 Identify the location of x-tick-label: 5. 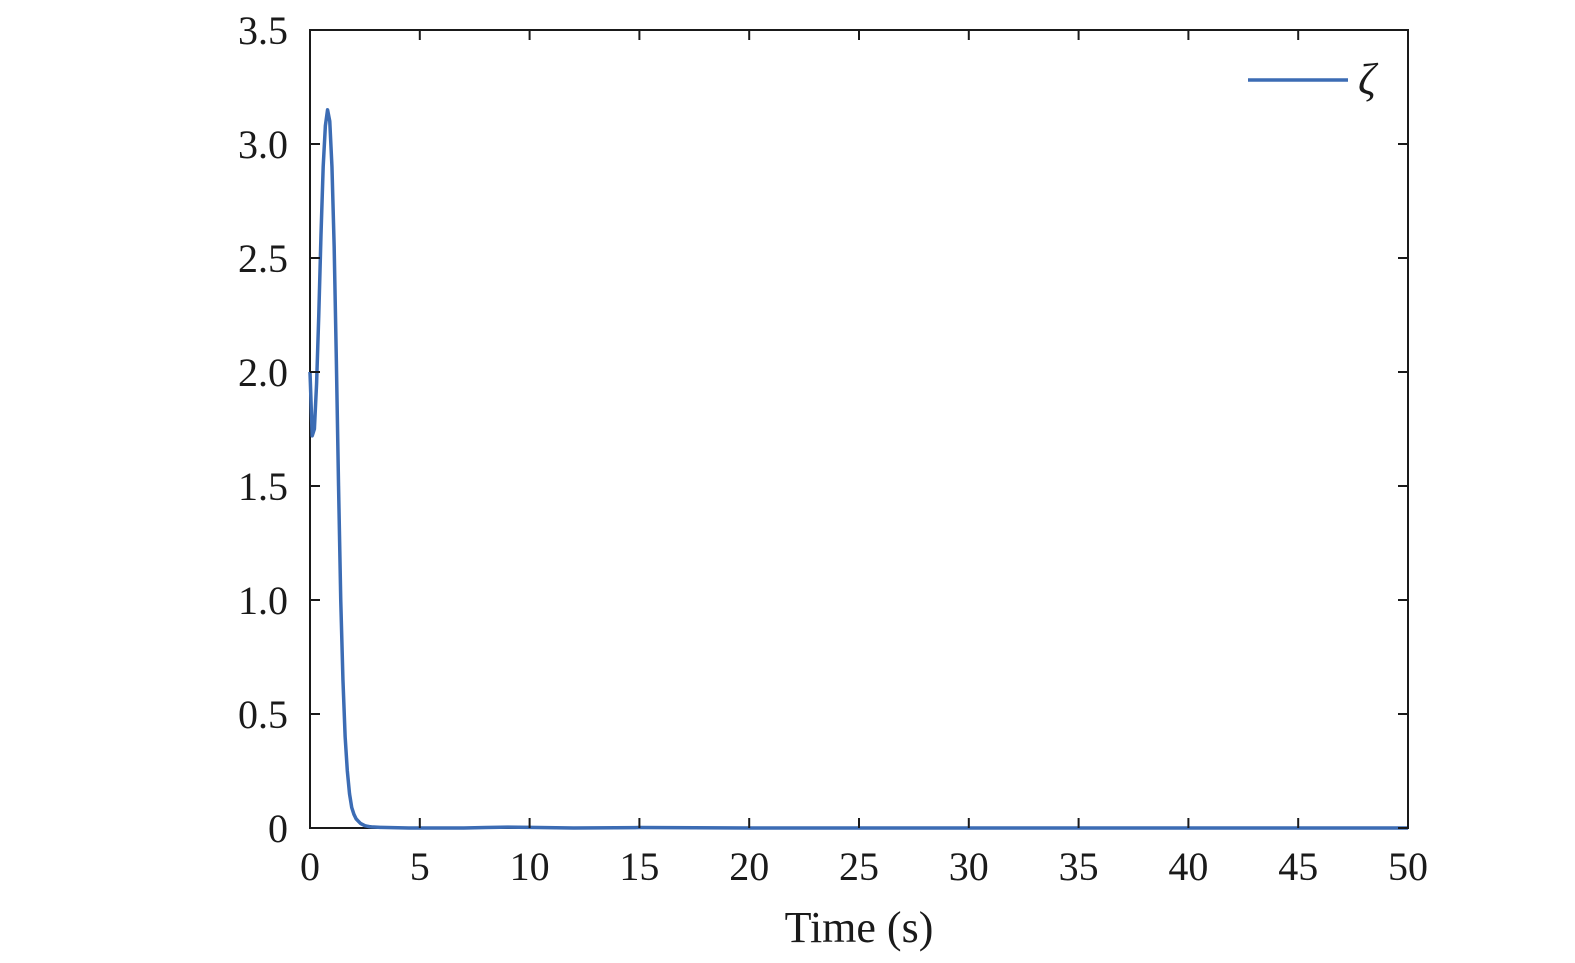
(420, 866).